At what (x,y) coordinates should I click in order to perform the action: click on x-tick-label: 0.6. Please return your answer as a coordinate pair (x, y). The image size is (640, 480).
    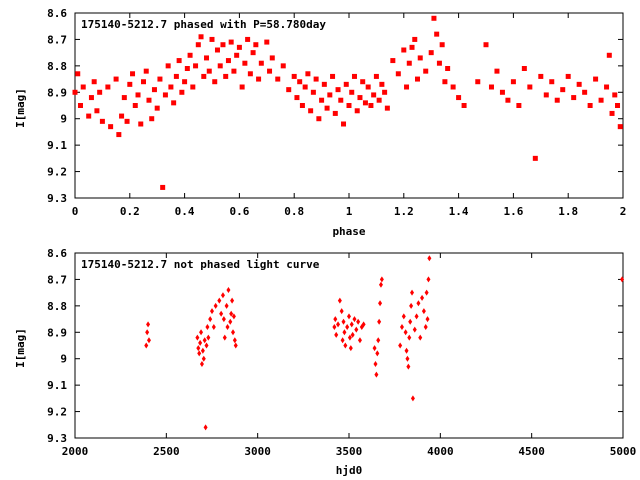
    Looking at the image, I should click on (239, 211).